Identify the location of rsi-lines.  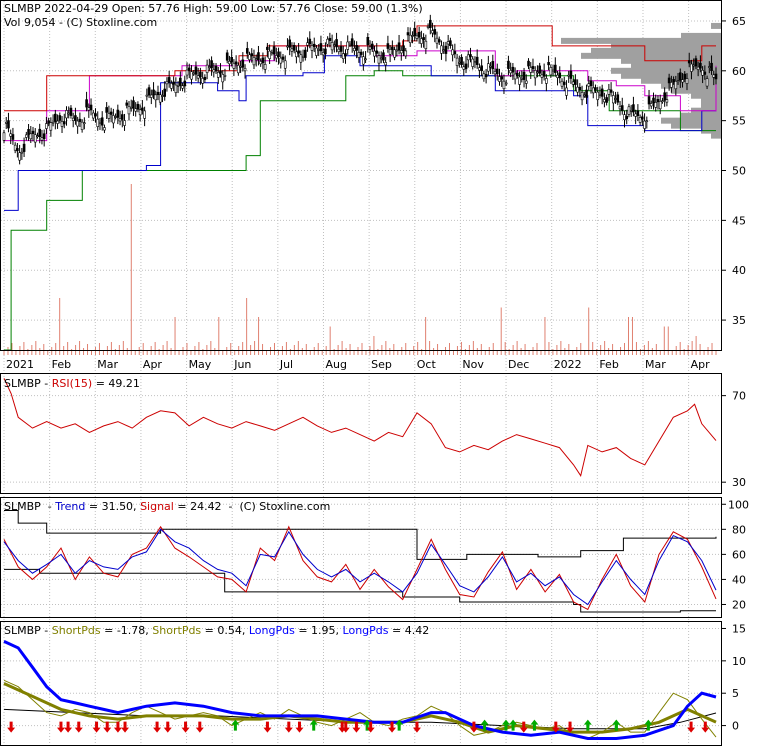
(360, 427).